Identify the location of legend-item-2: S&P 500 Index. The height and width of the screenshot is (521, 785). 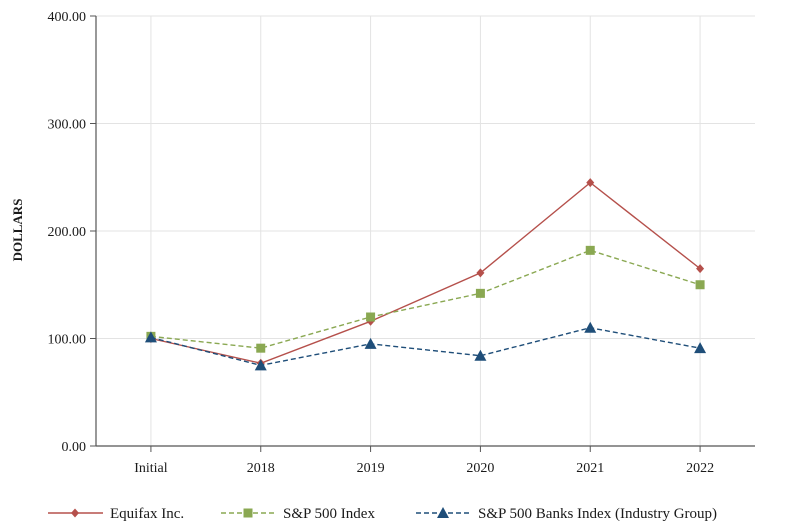
(298, 513).